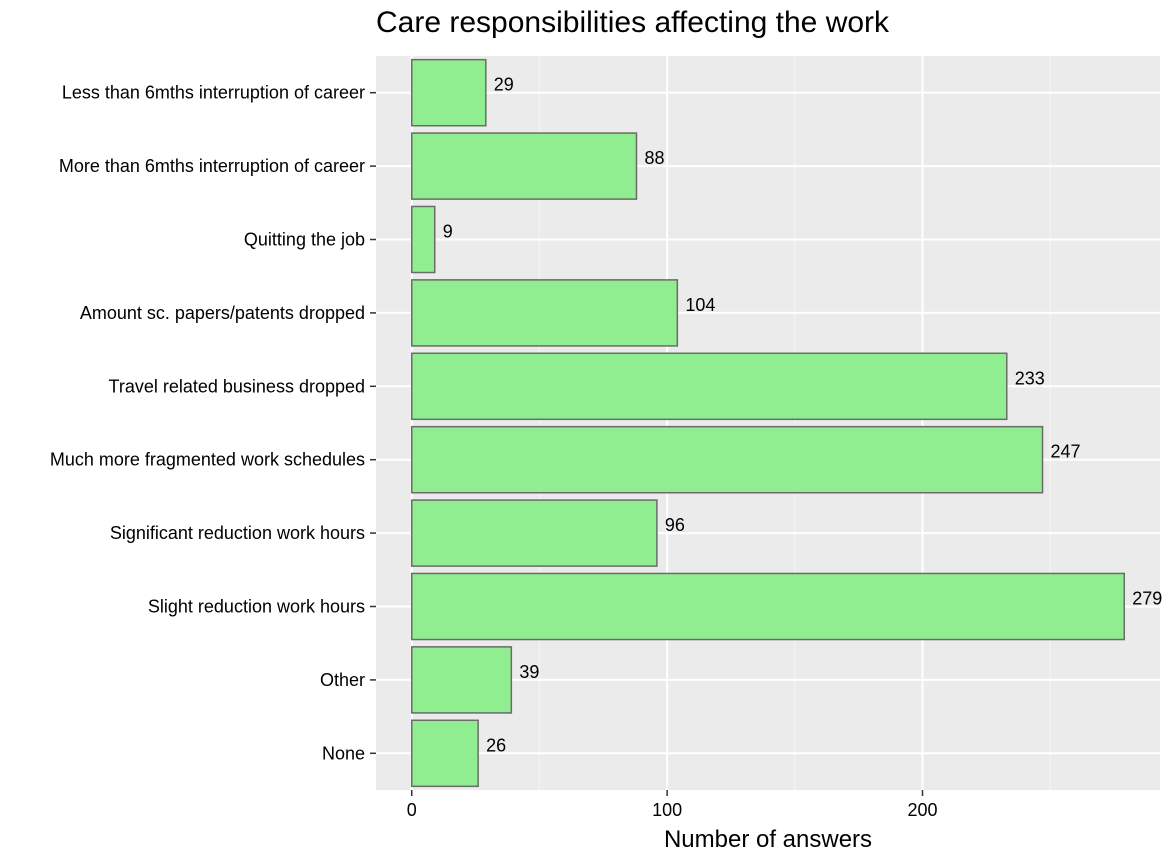  Describe the element at coordinates (922, 810) in the screenshot. I see `x-tick-label: 200` at that location.